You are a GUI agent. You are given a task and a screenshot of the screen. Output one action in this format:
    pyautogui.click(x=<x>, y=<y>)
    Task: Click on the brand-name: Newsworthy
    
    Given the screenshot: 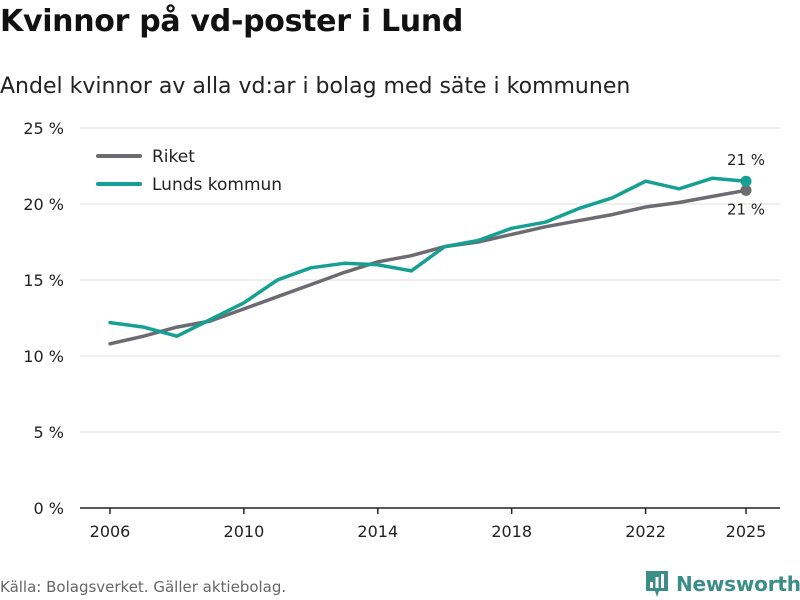 What is the action you would take?
    pyautogui.click(x=738, y=584)
    